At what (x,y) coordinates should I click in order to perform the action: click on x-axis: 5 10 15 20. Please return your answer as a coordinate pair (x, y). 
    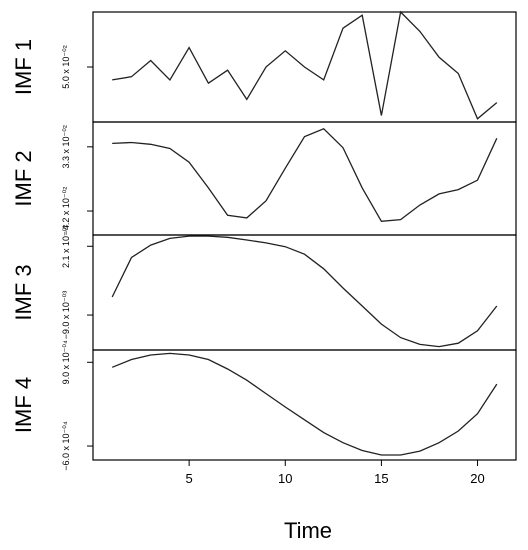
    Looking at the image, I should click on (335, 473).